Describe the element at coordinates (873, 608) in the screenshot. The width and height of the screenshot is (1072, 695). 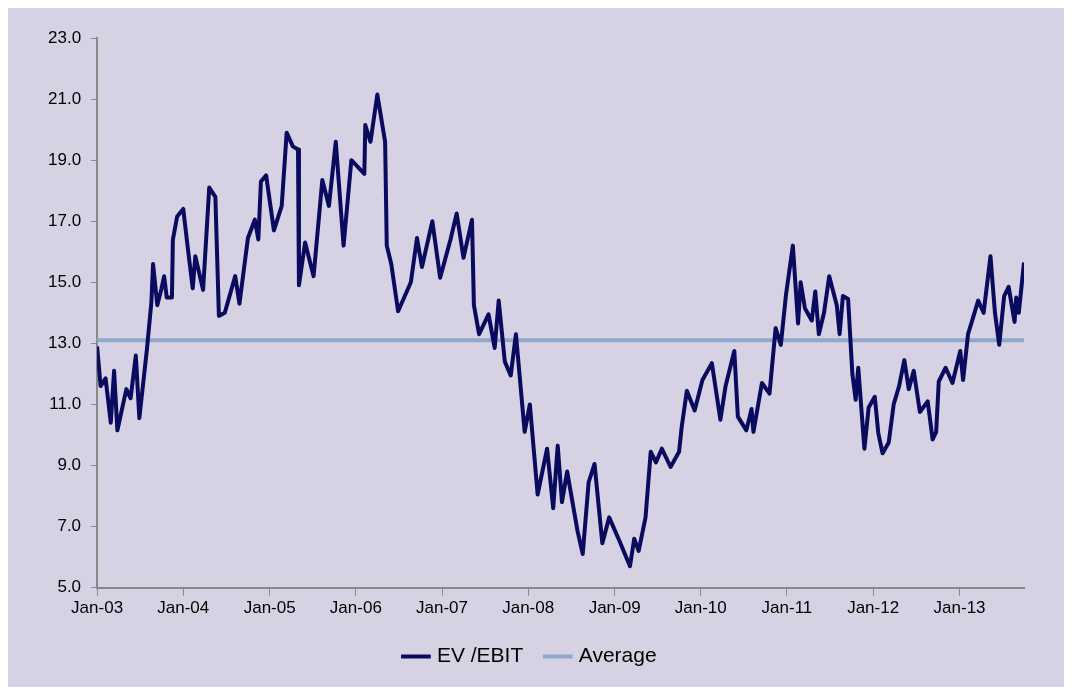
I see `x-tick-label: Jan-12` at that location.